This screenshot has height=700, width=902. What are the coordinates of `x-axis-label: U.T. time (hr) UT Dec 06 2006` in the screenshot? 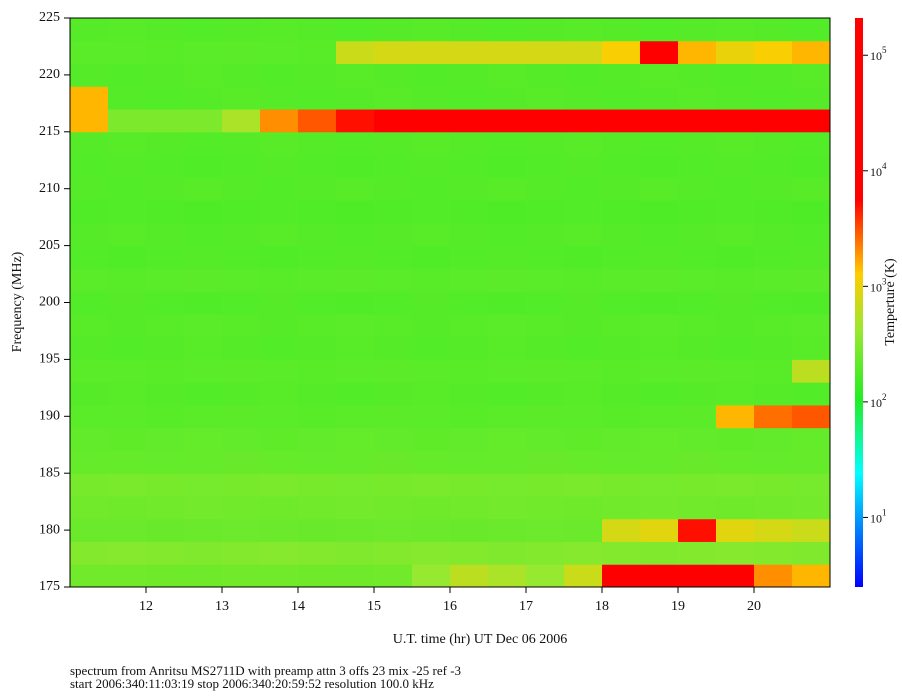 It's located at (480, 639).